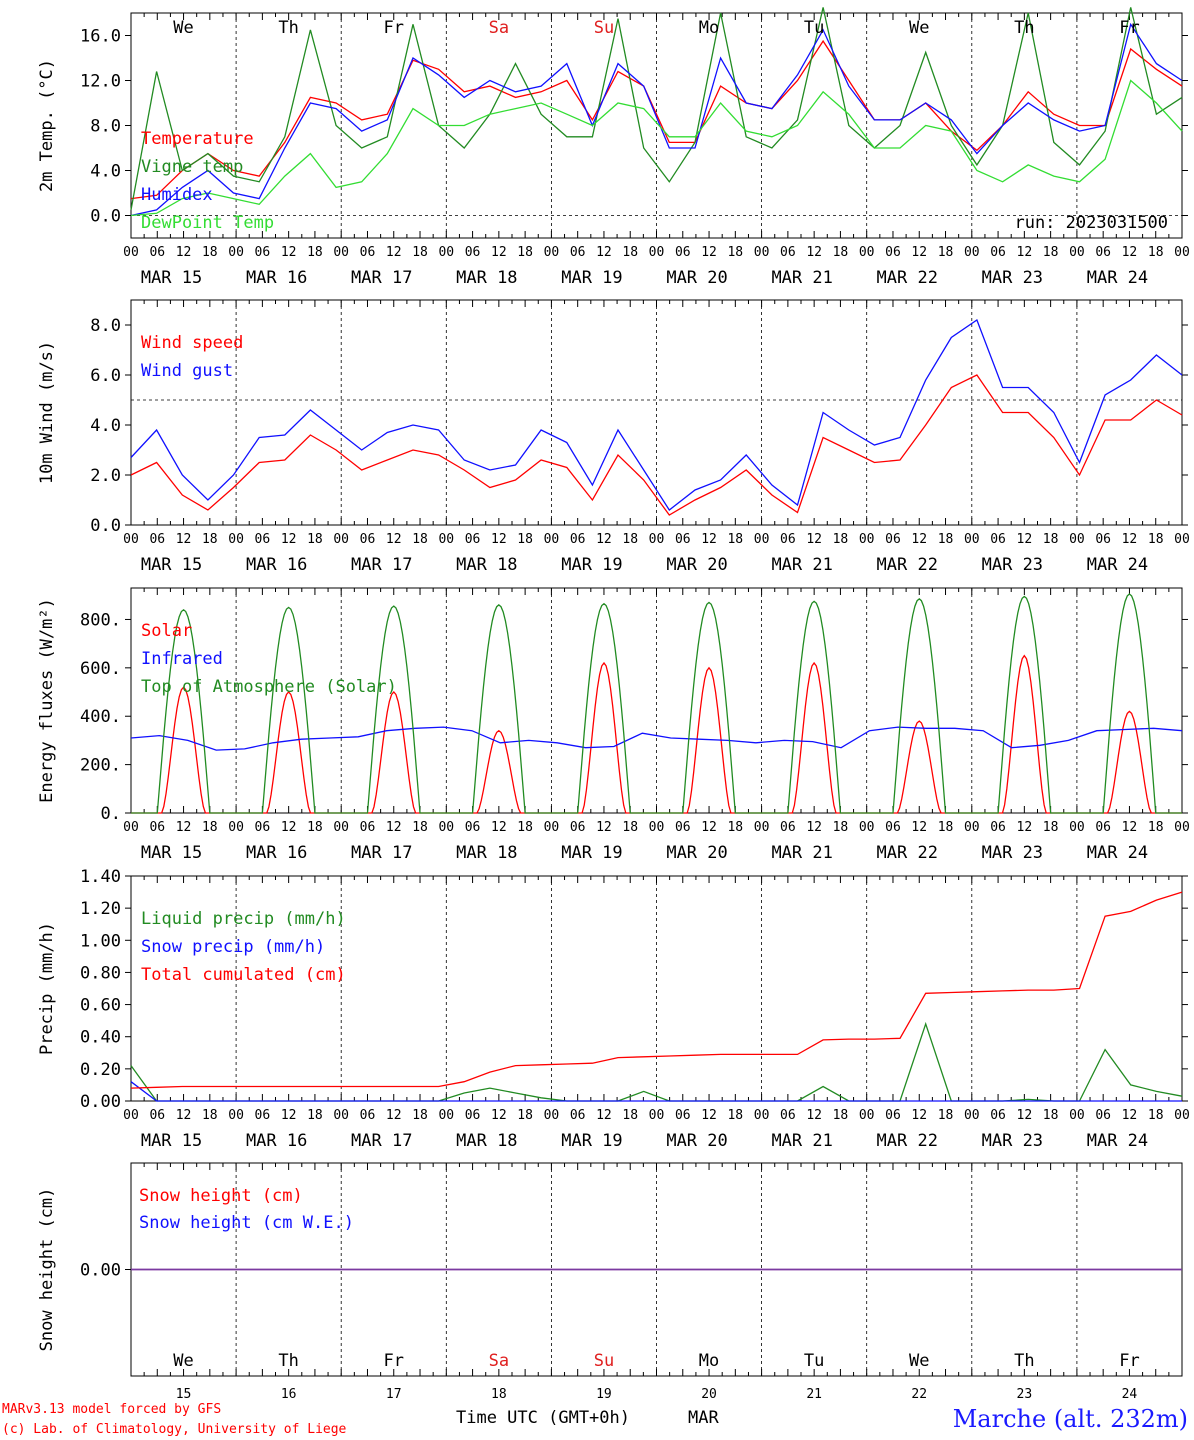 The width and height of the screenshot is (1194, 1440). I want to click on precip-date-label: MAR 24, so click(1117, 1141).